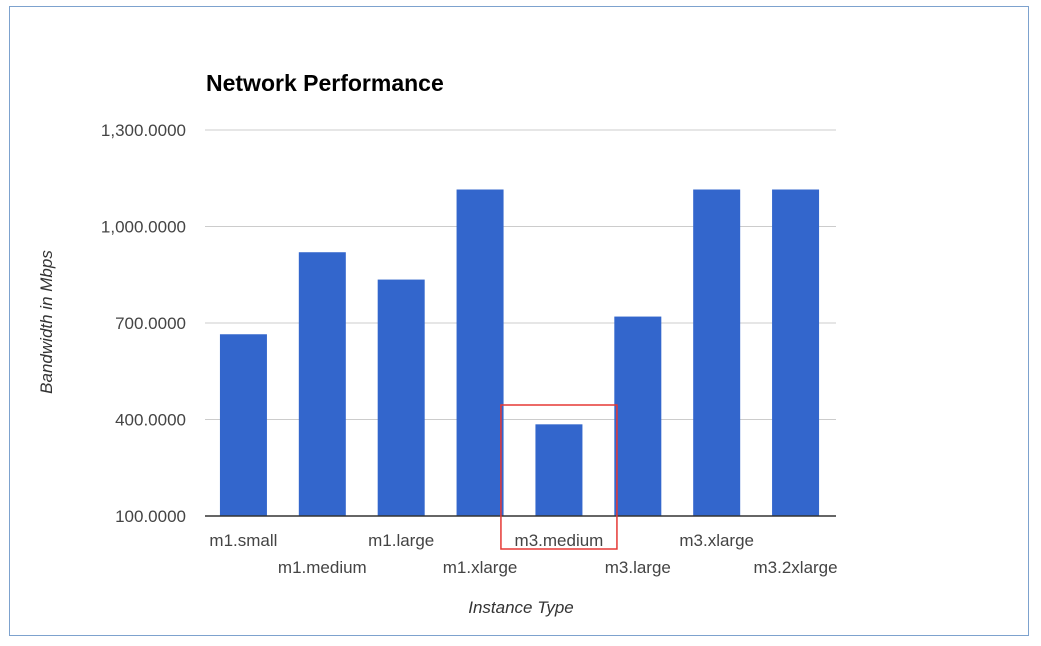 The height and width of the screenshot is (646, 1041). Describe the element at coordinates (559, 470) in the screenshot. I see `bar-m3.medium` at that location.